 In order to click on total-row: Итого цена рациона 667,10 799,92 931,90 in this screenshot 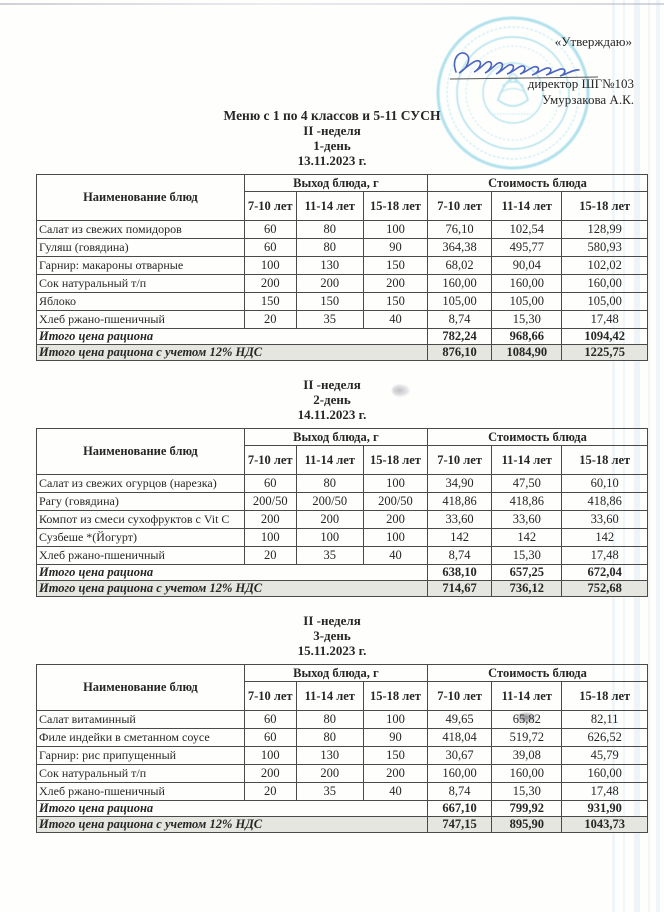, I will do `click(341, 808)`.